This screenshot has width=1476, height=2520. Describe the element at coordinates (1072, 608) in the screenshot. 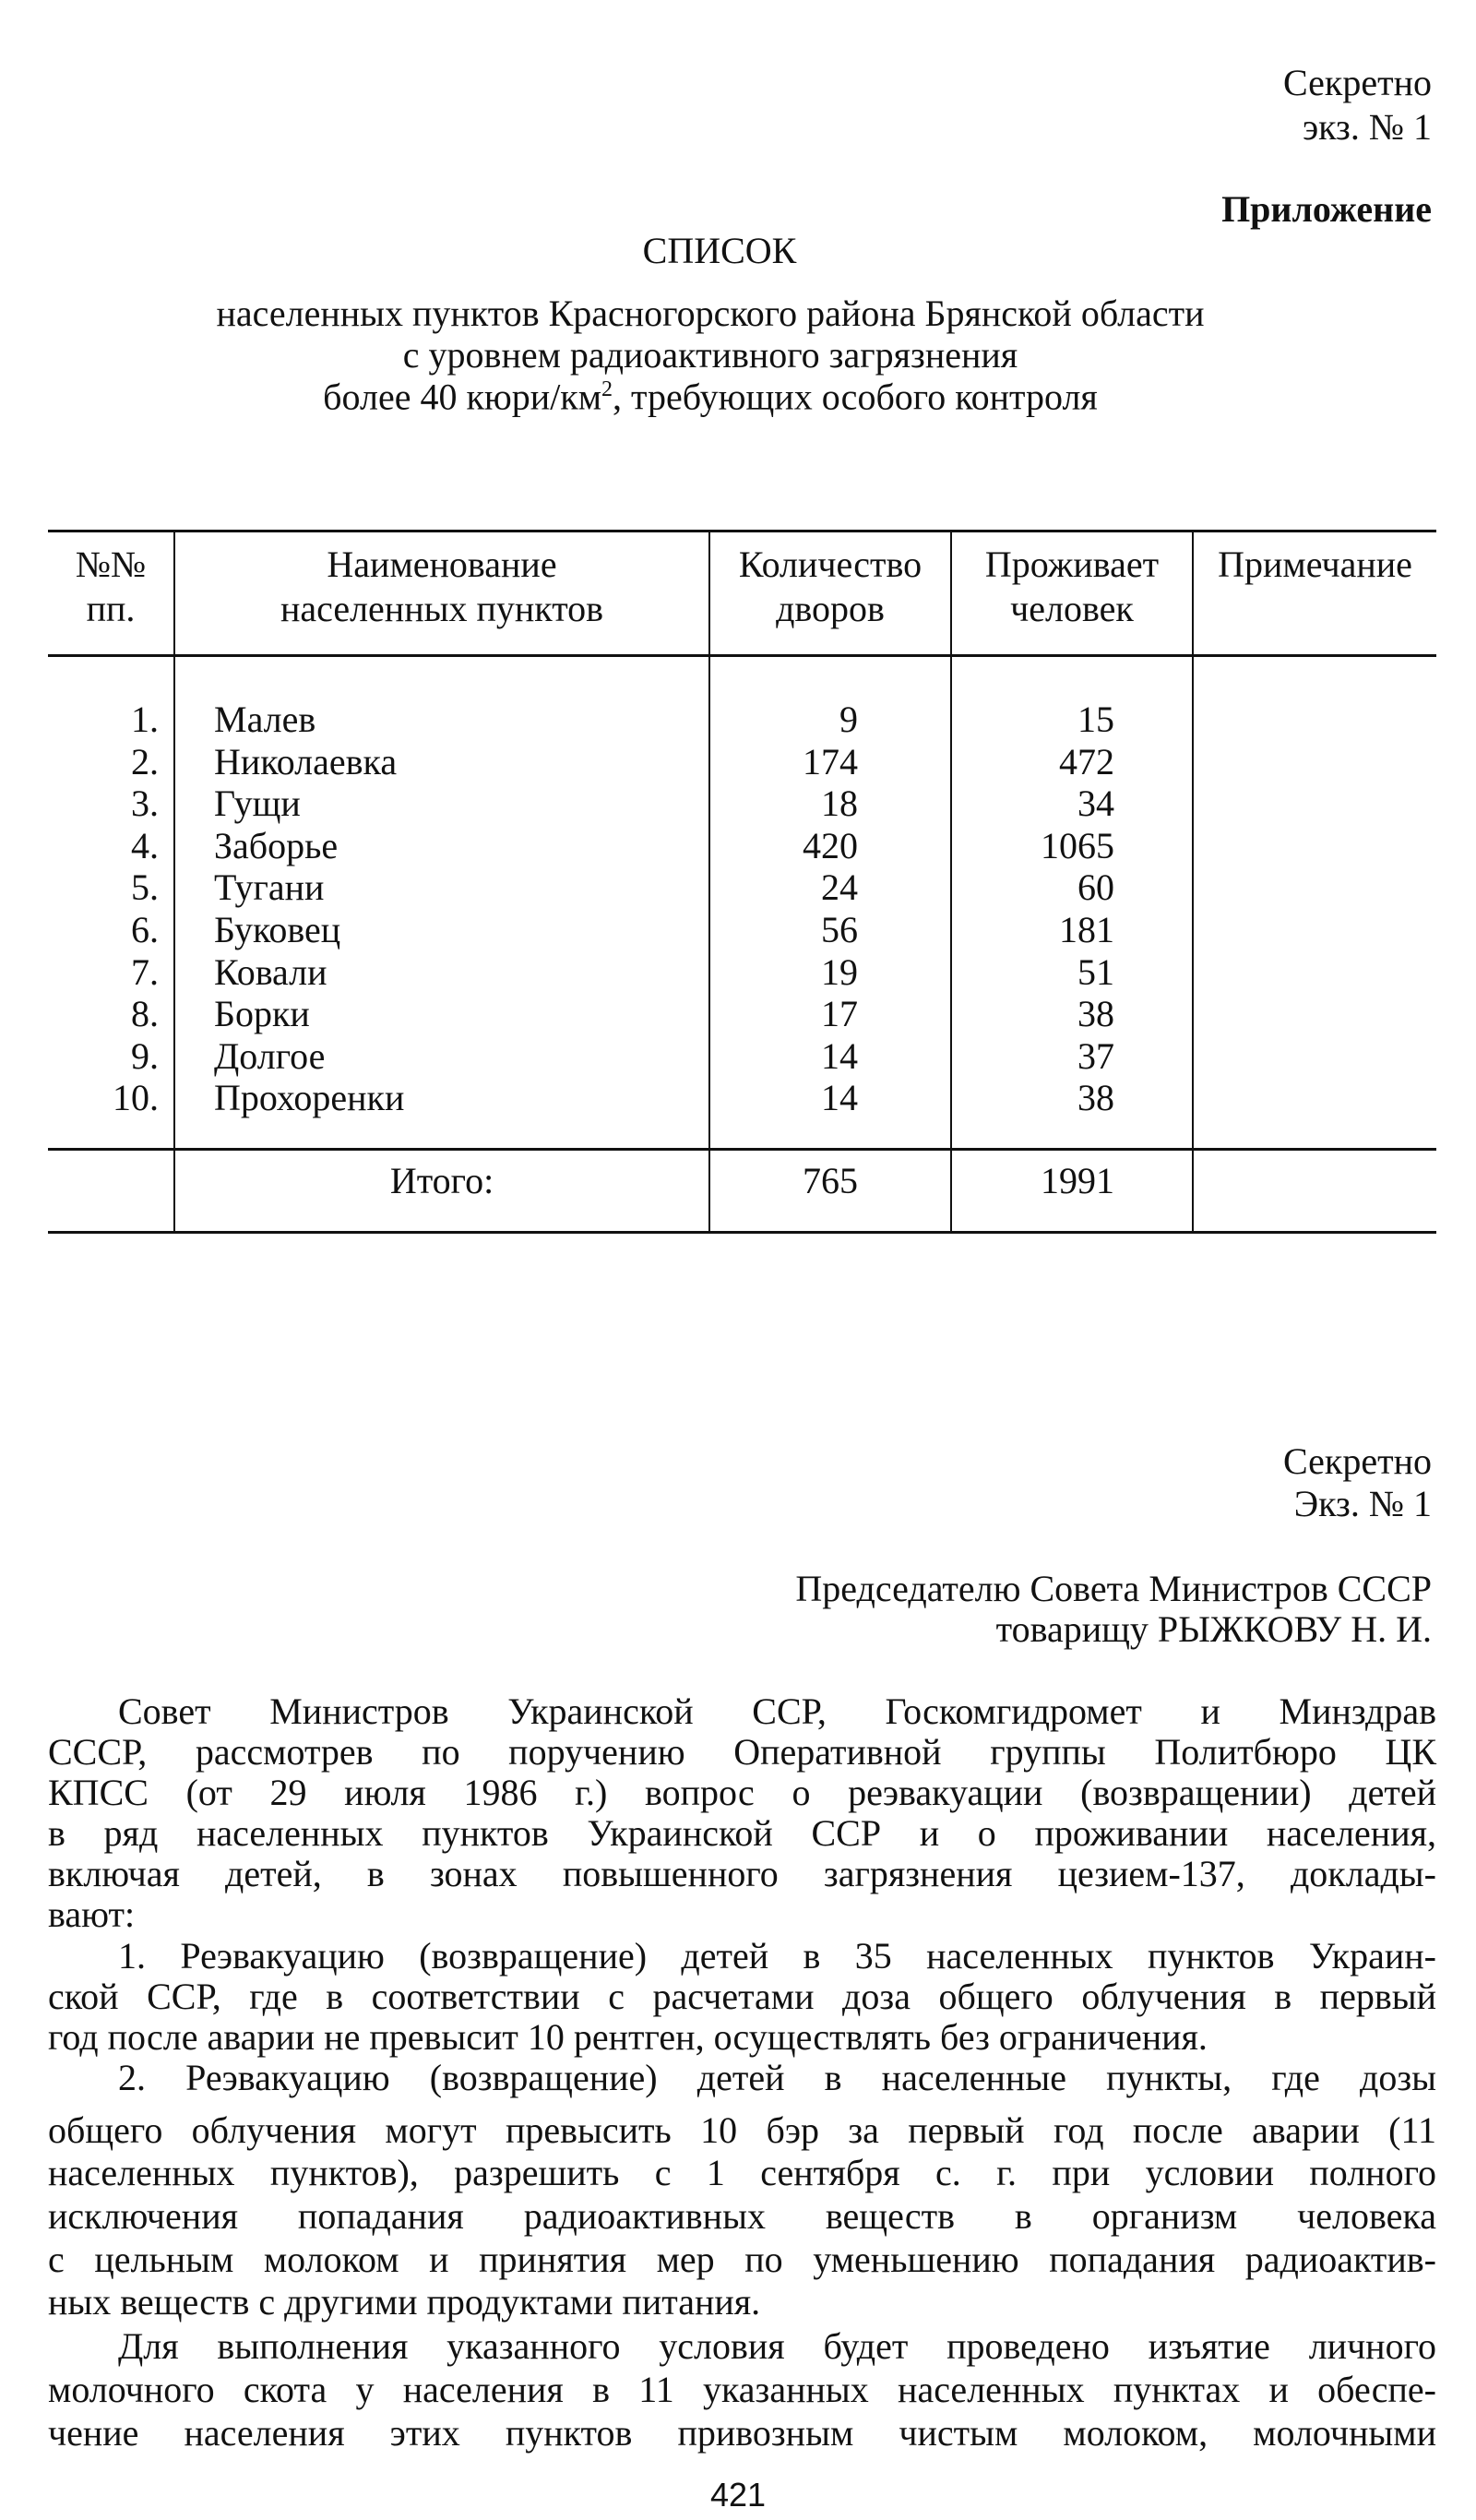

I see `header-people: человек` at that location.